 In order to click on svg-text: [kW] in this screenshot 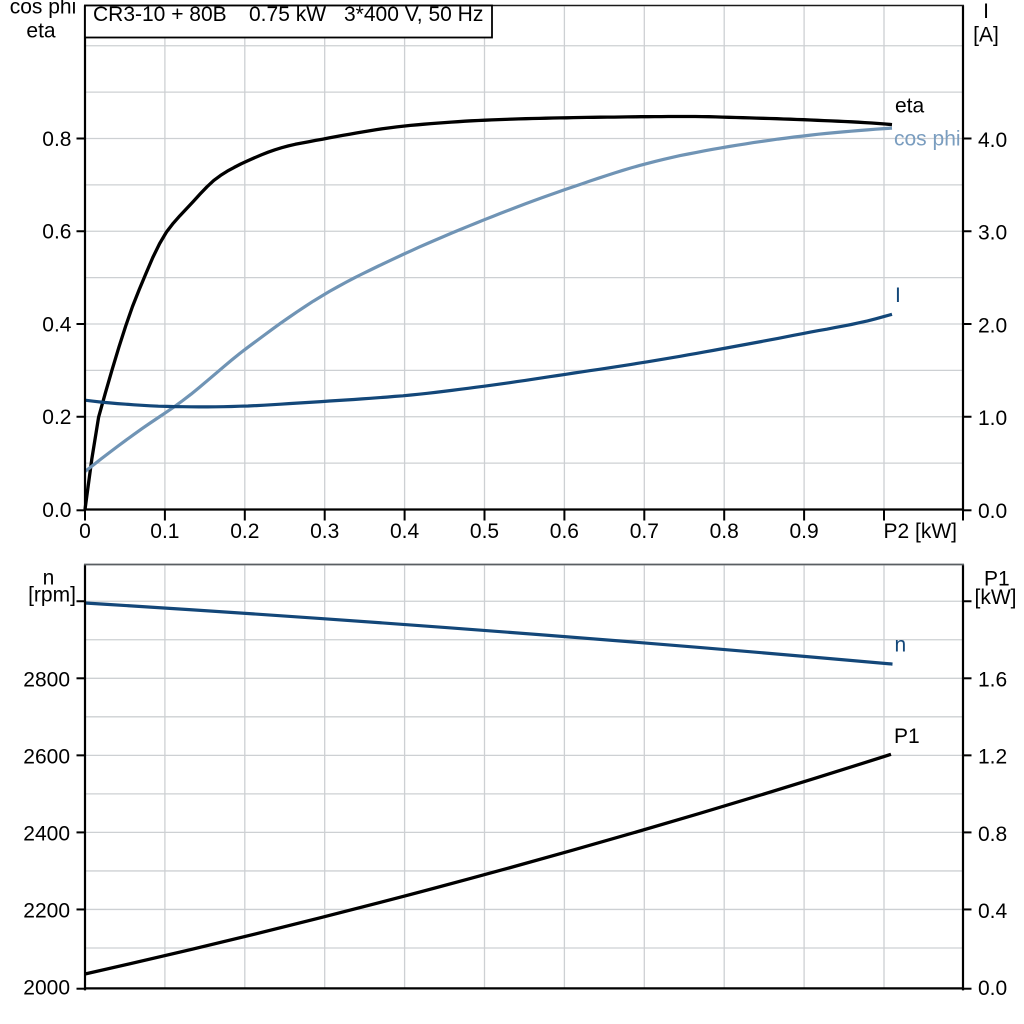, I will do `click(996, 597)`.